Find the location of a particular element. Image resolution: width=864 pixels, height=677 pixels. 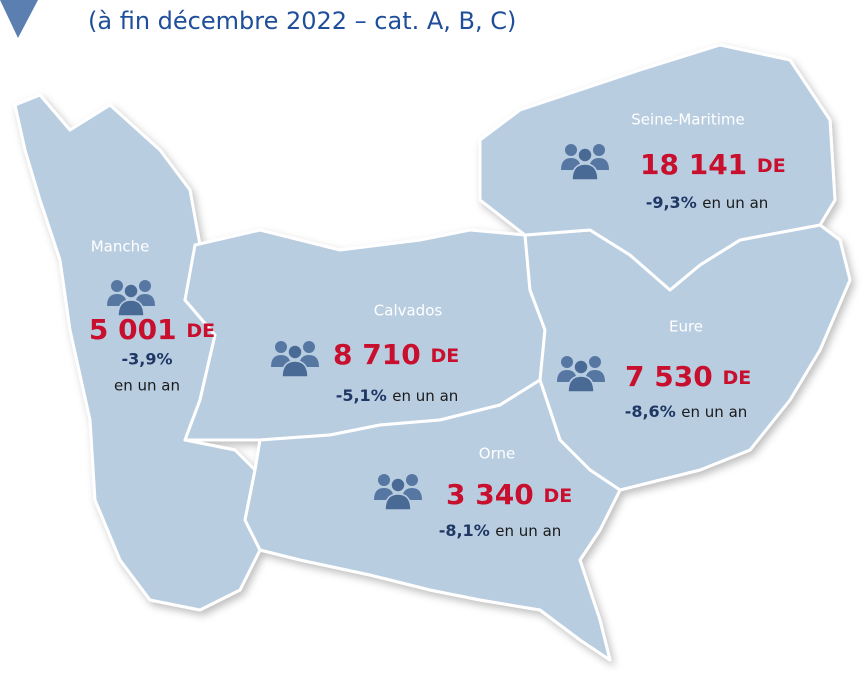

region-value: 8 710 DE is located at coordinates (396, 354).